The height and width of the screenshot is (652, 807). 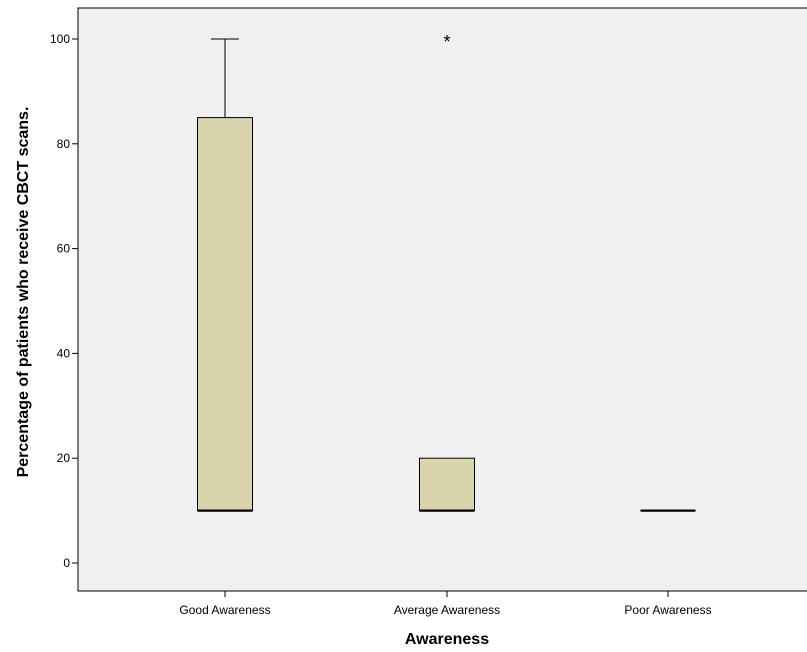 What do you see at coordinates (667, 610) in the screenshot?
I see `x-tick-label: Poor Awareness` at bounding box center [667, 610].